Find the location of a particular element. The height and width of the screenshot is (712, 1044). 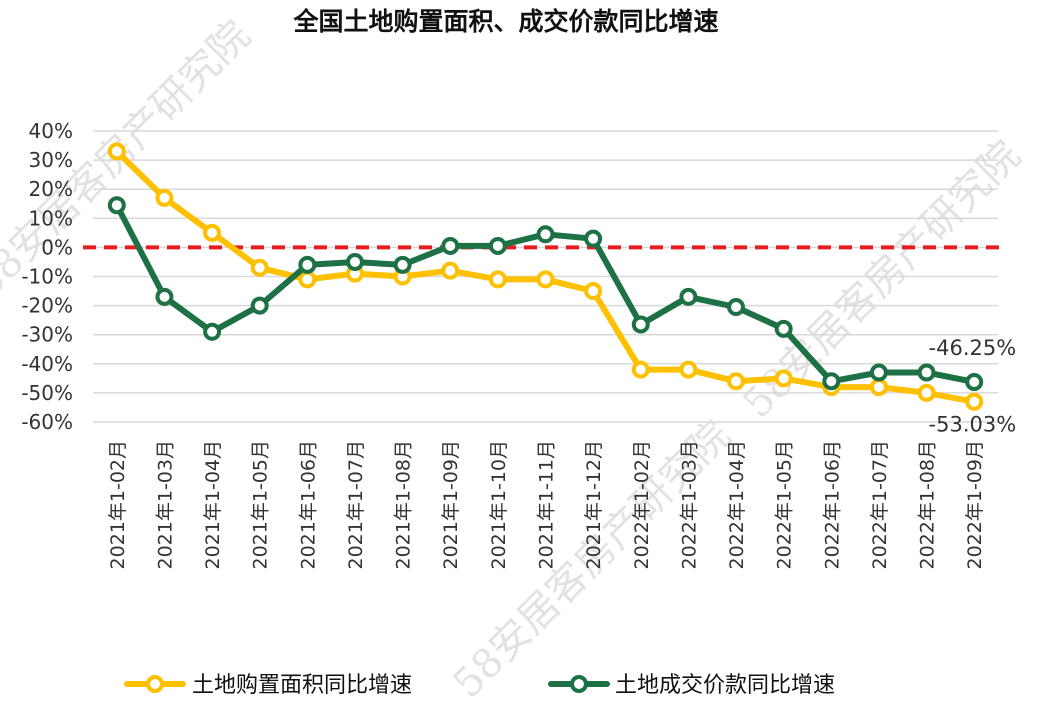

x-tick-label: 2022年1-09月 is located at coordinates (975, 504).